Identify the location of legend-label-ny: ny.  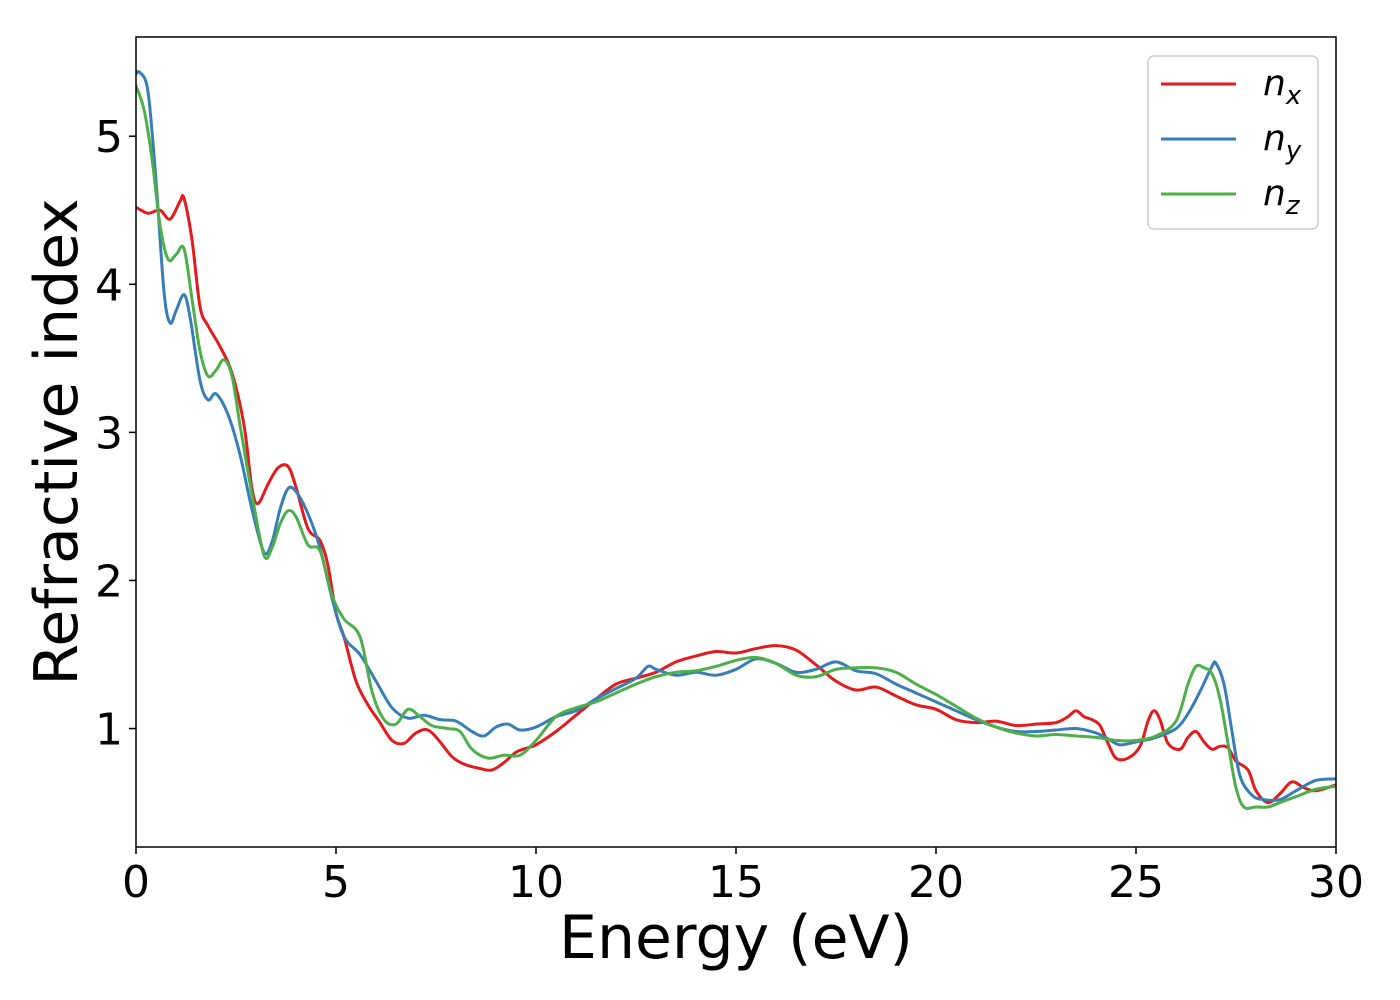
(1282, 142).